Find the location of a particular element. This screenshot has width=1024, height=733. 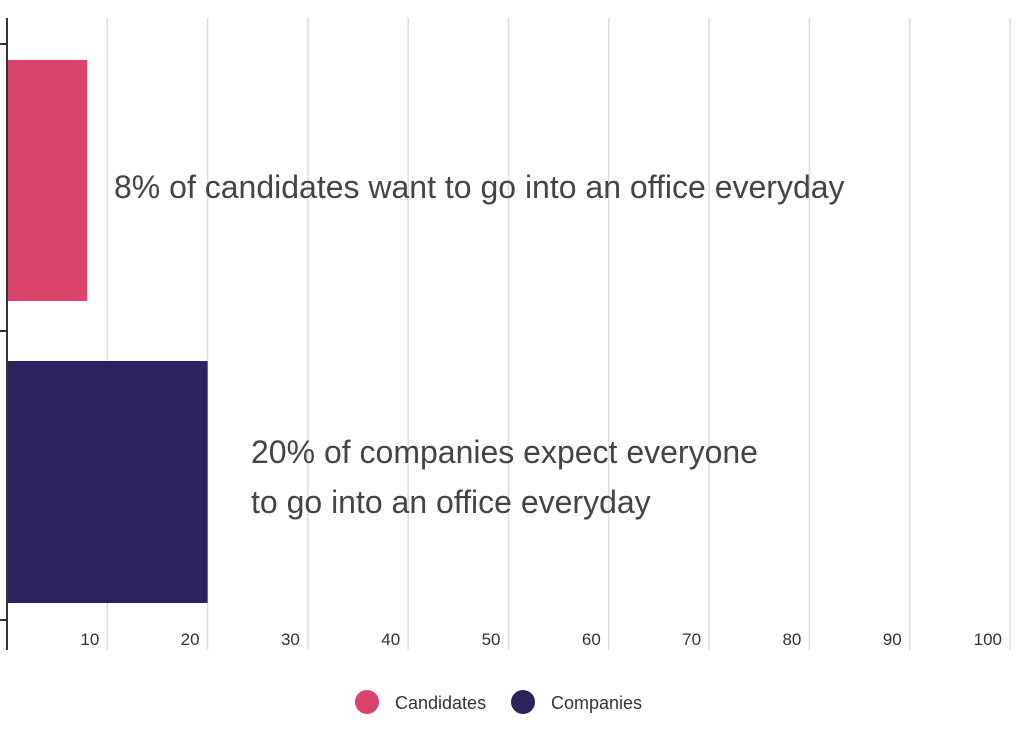

bar-candidates is located at coordinates (47, 180).